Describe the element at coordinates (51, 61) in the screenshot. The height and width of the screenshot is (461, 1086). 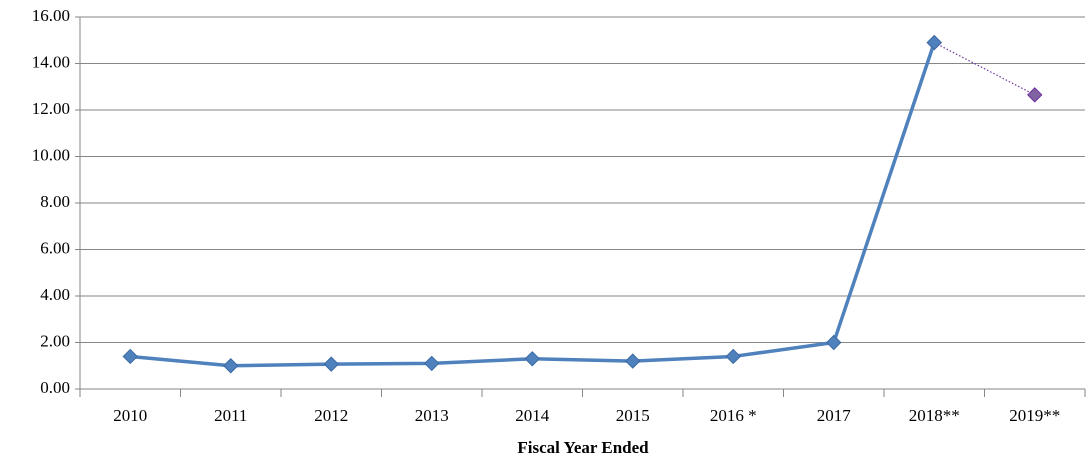
I see `y-tick-label: 14.00` at that location.